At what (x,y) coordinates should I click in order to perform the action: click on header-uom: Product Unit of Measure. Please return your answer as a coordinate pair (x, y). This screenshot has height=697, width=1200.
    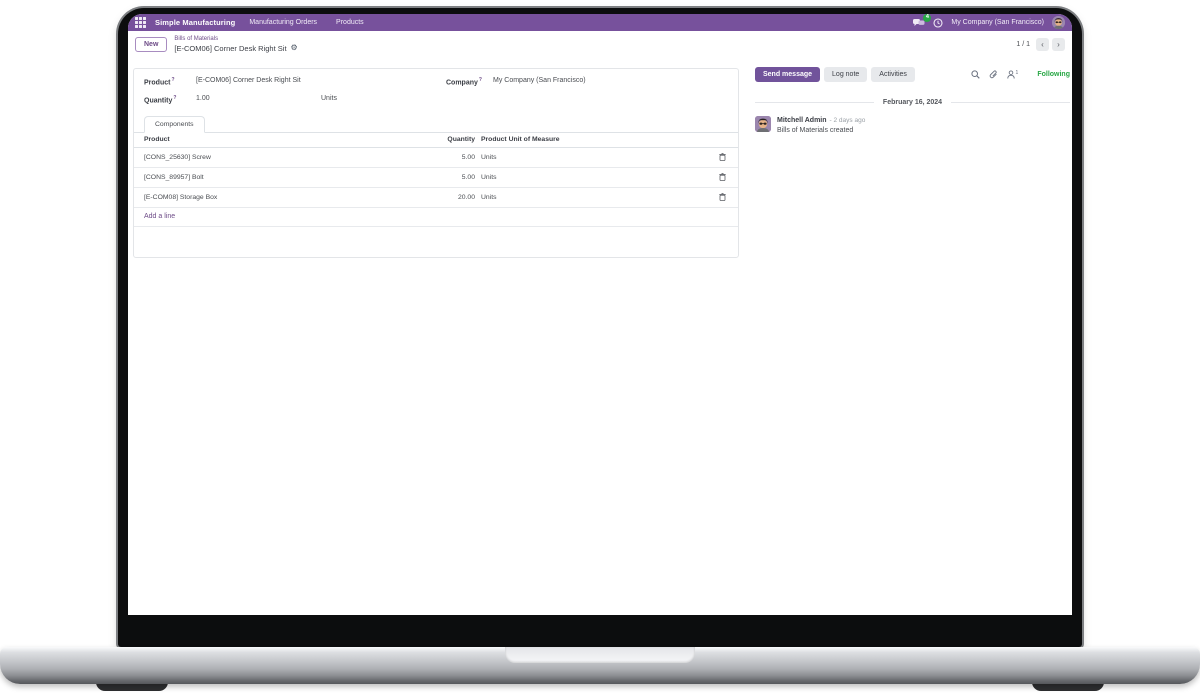
    Looking at the image, I should click on (520, 140).